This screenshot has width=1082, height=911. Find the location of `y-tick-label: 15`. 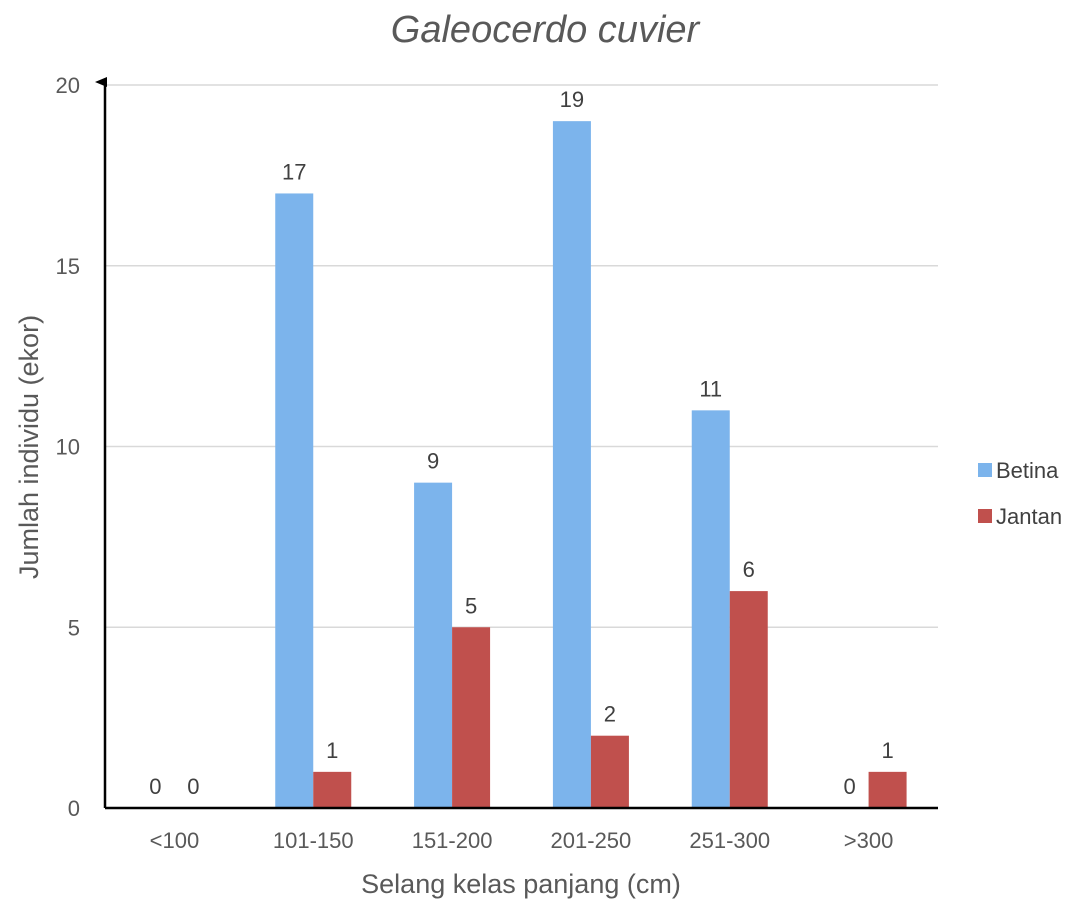

y-tick-label: 15 is located at coordinates (68, 266).